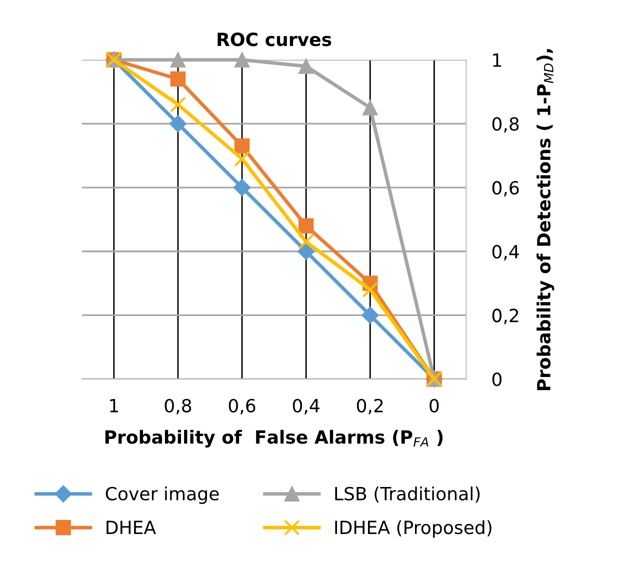  Describe the element at coordinates (505, 125) in the screenshot. I see `y-tick-label: 0,8` at that location.